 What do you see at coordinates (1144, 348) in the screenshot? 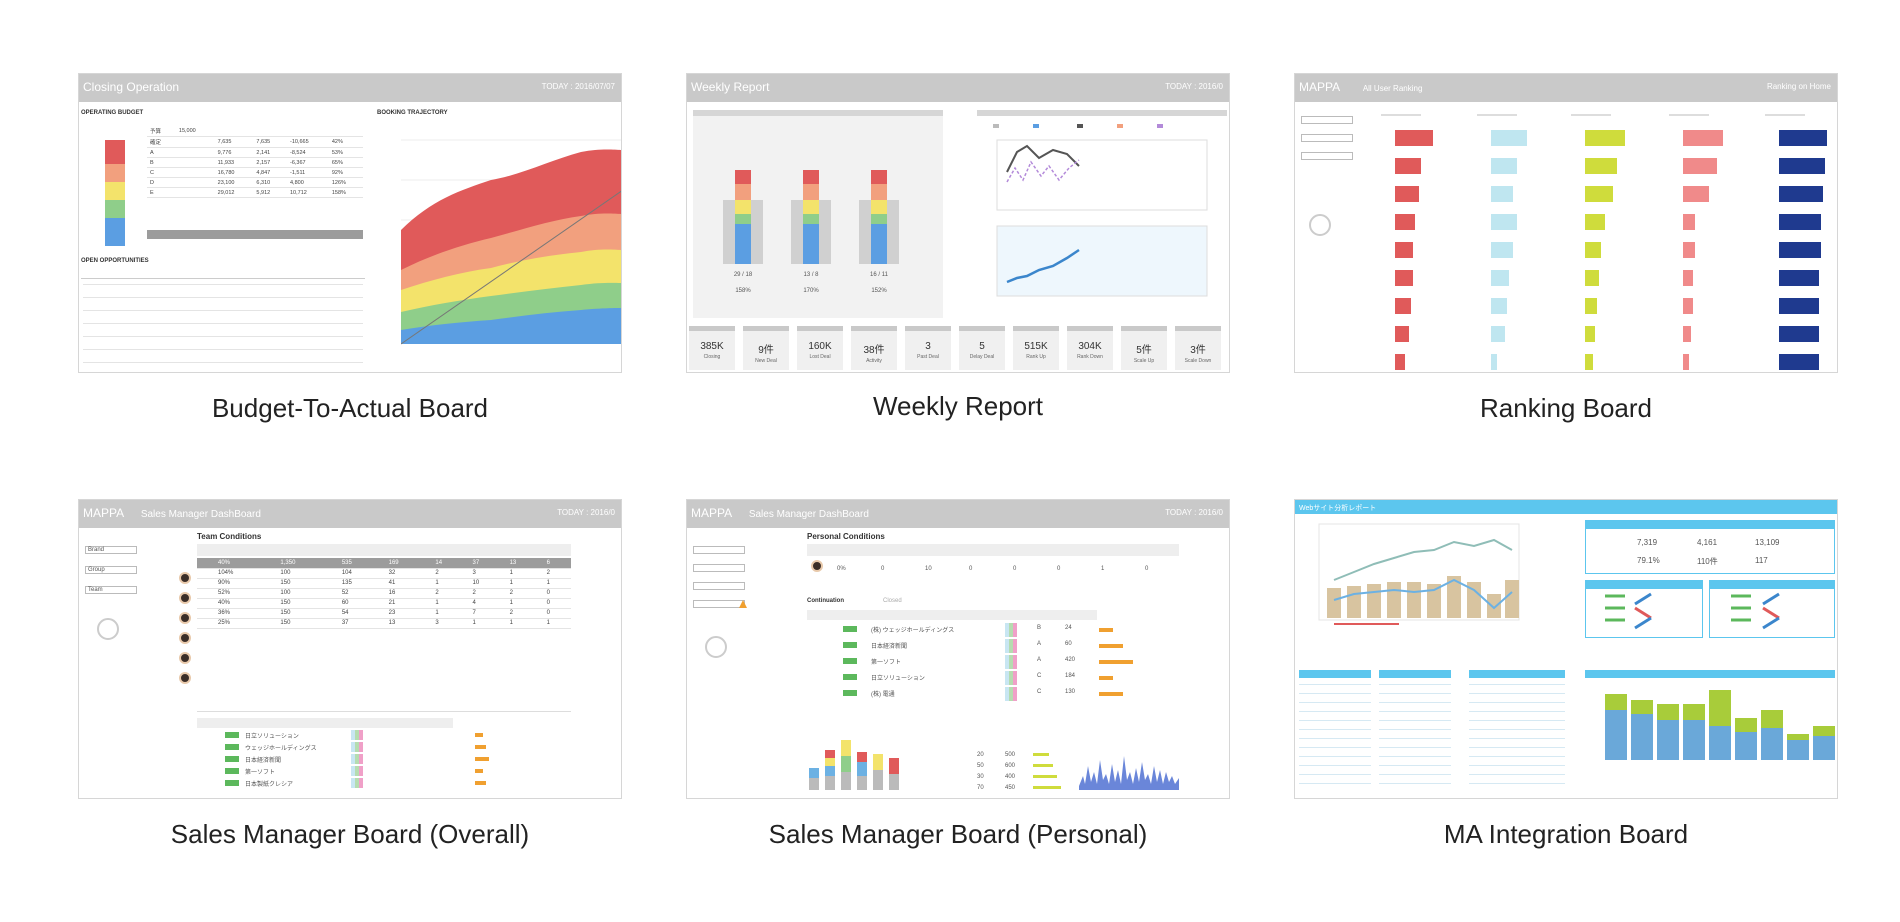
I see `kpi-tile: 5件 Scale Up` at bounding box center [1144, 348].